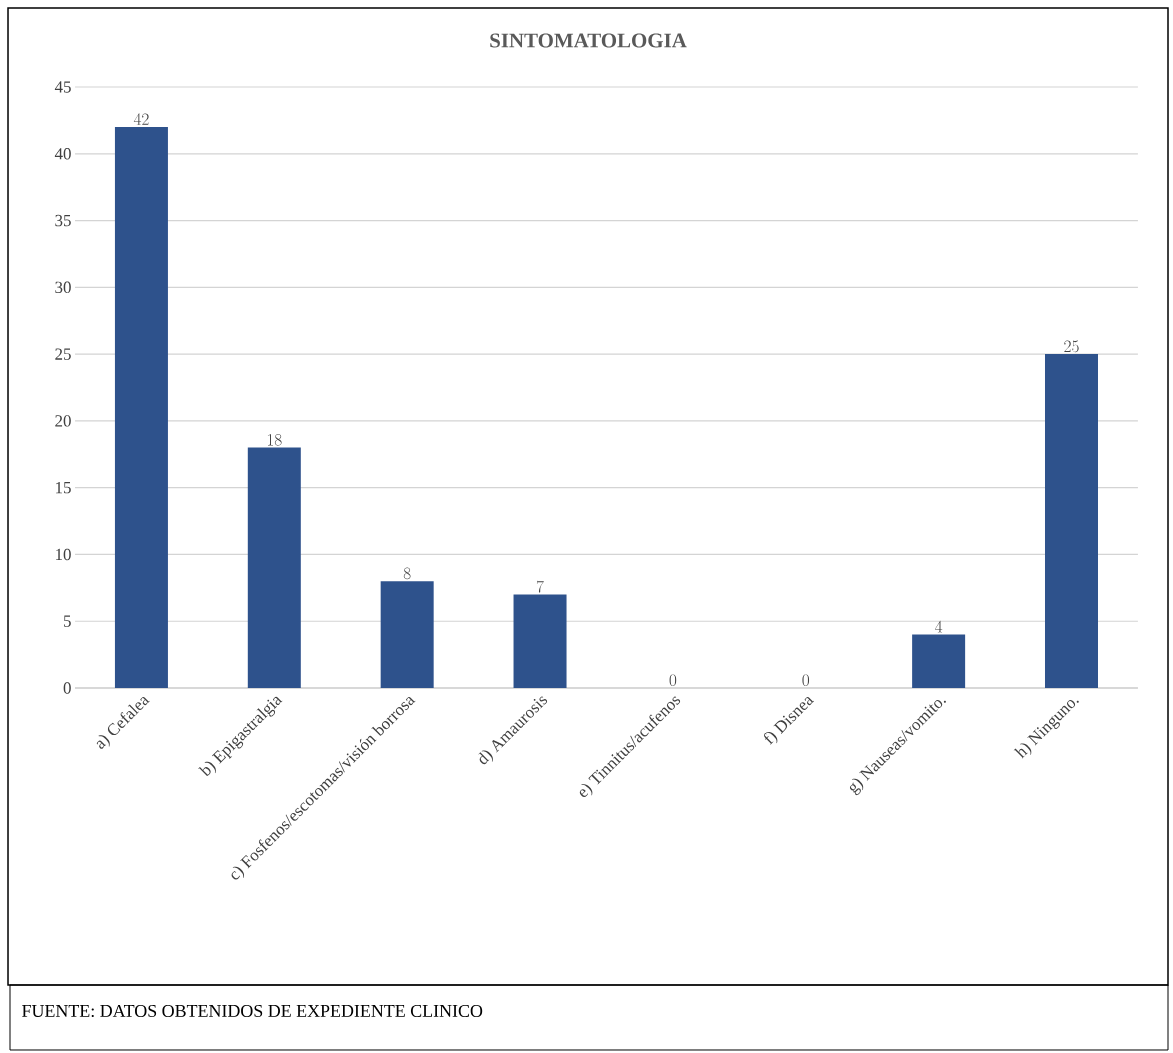 The width and height of the screenshot is (1173, 1053). I want to click on y-tick-label: 20, so click(63, 421).